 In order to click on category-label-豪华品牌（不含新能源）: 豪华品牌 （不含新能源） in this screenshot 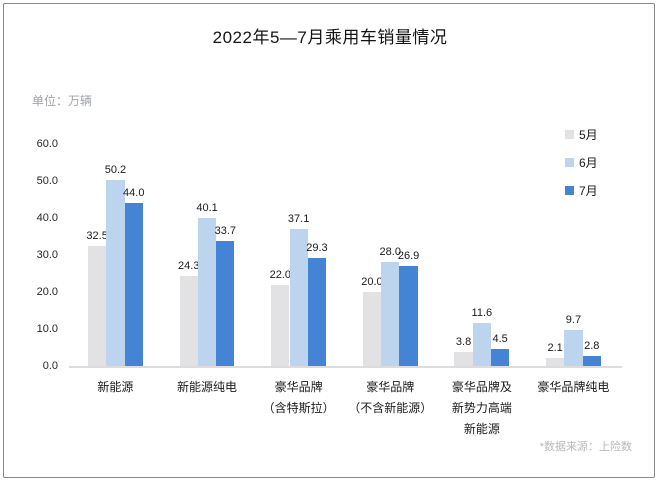, I will do `click(390, 398)`.